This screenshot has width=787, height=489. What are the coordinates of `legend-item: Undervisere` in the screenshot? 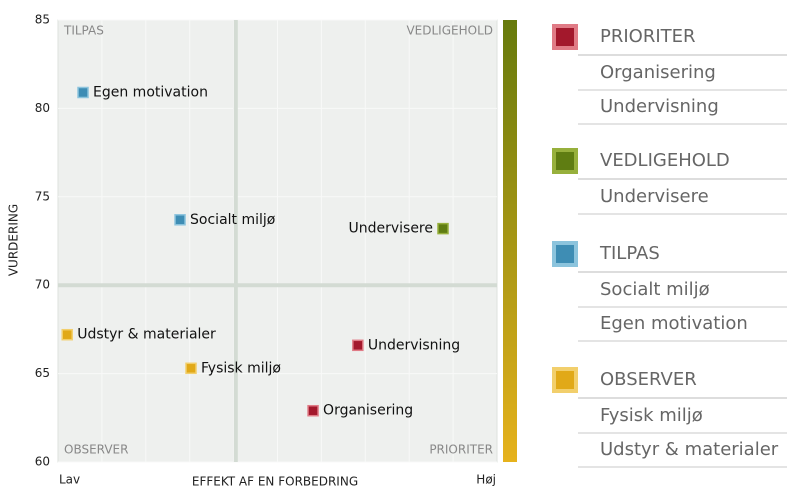 It's located at (654, 196).